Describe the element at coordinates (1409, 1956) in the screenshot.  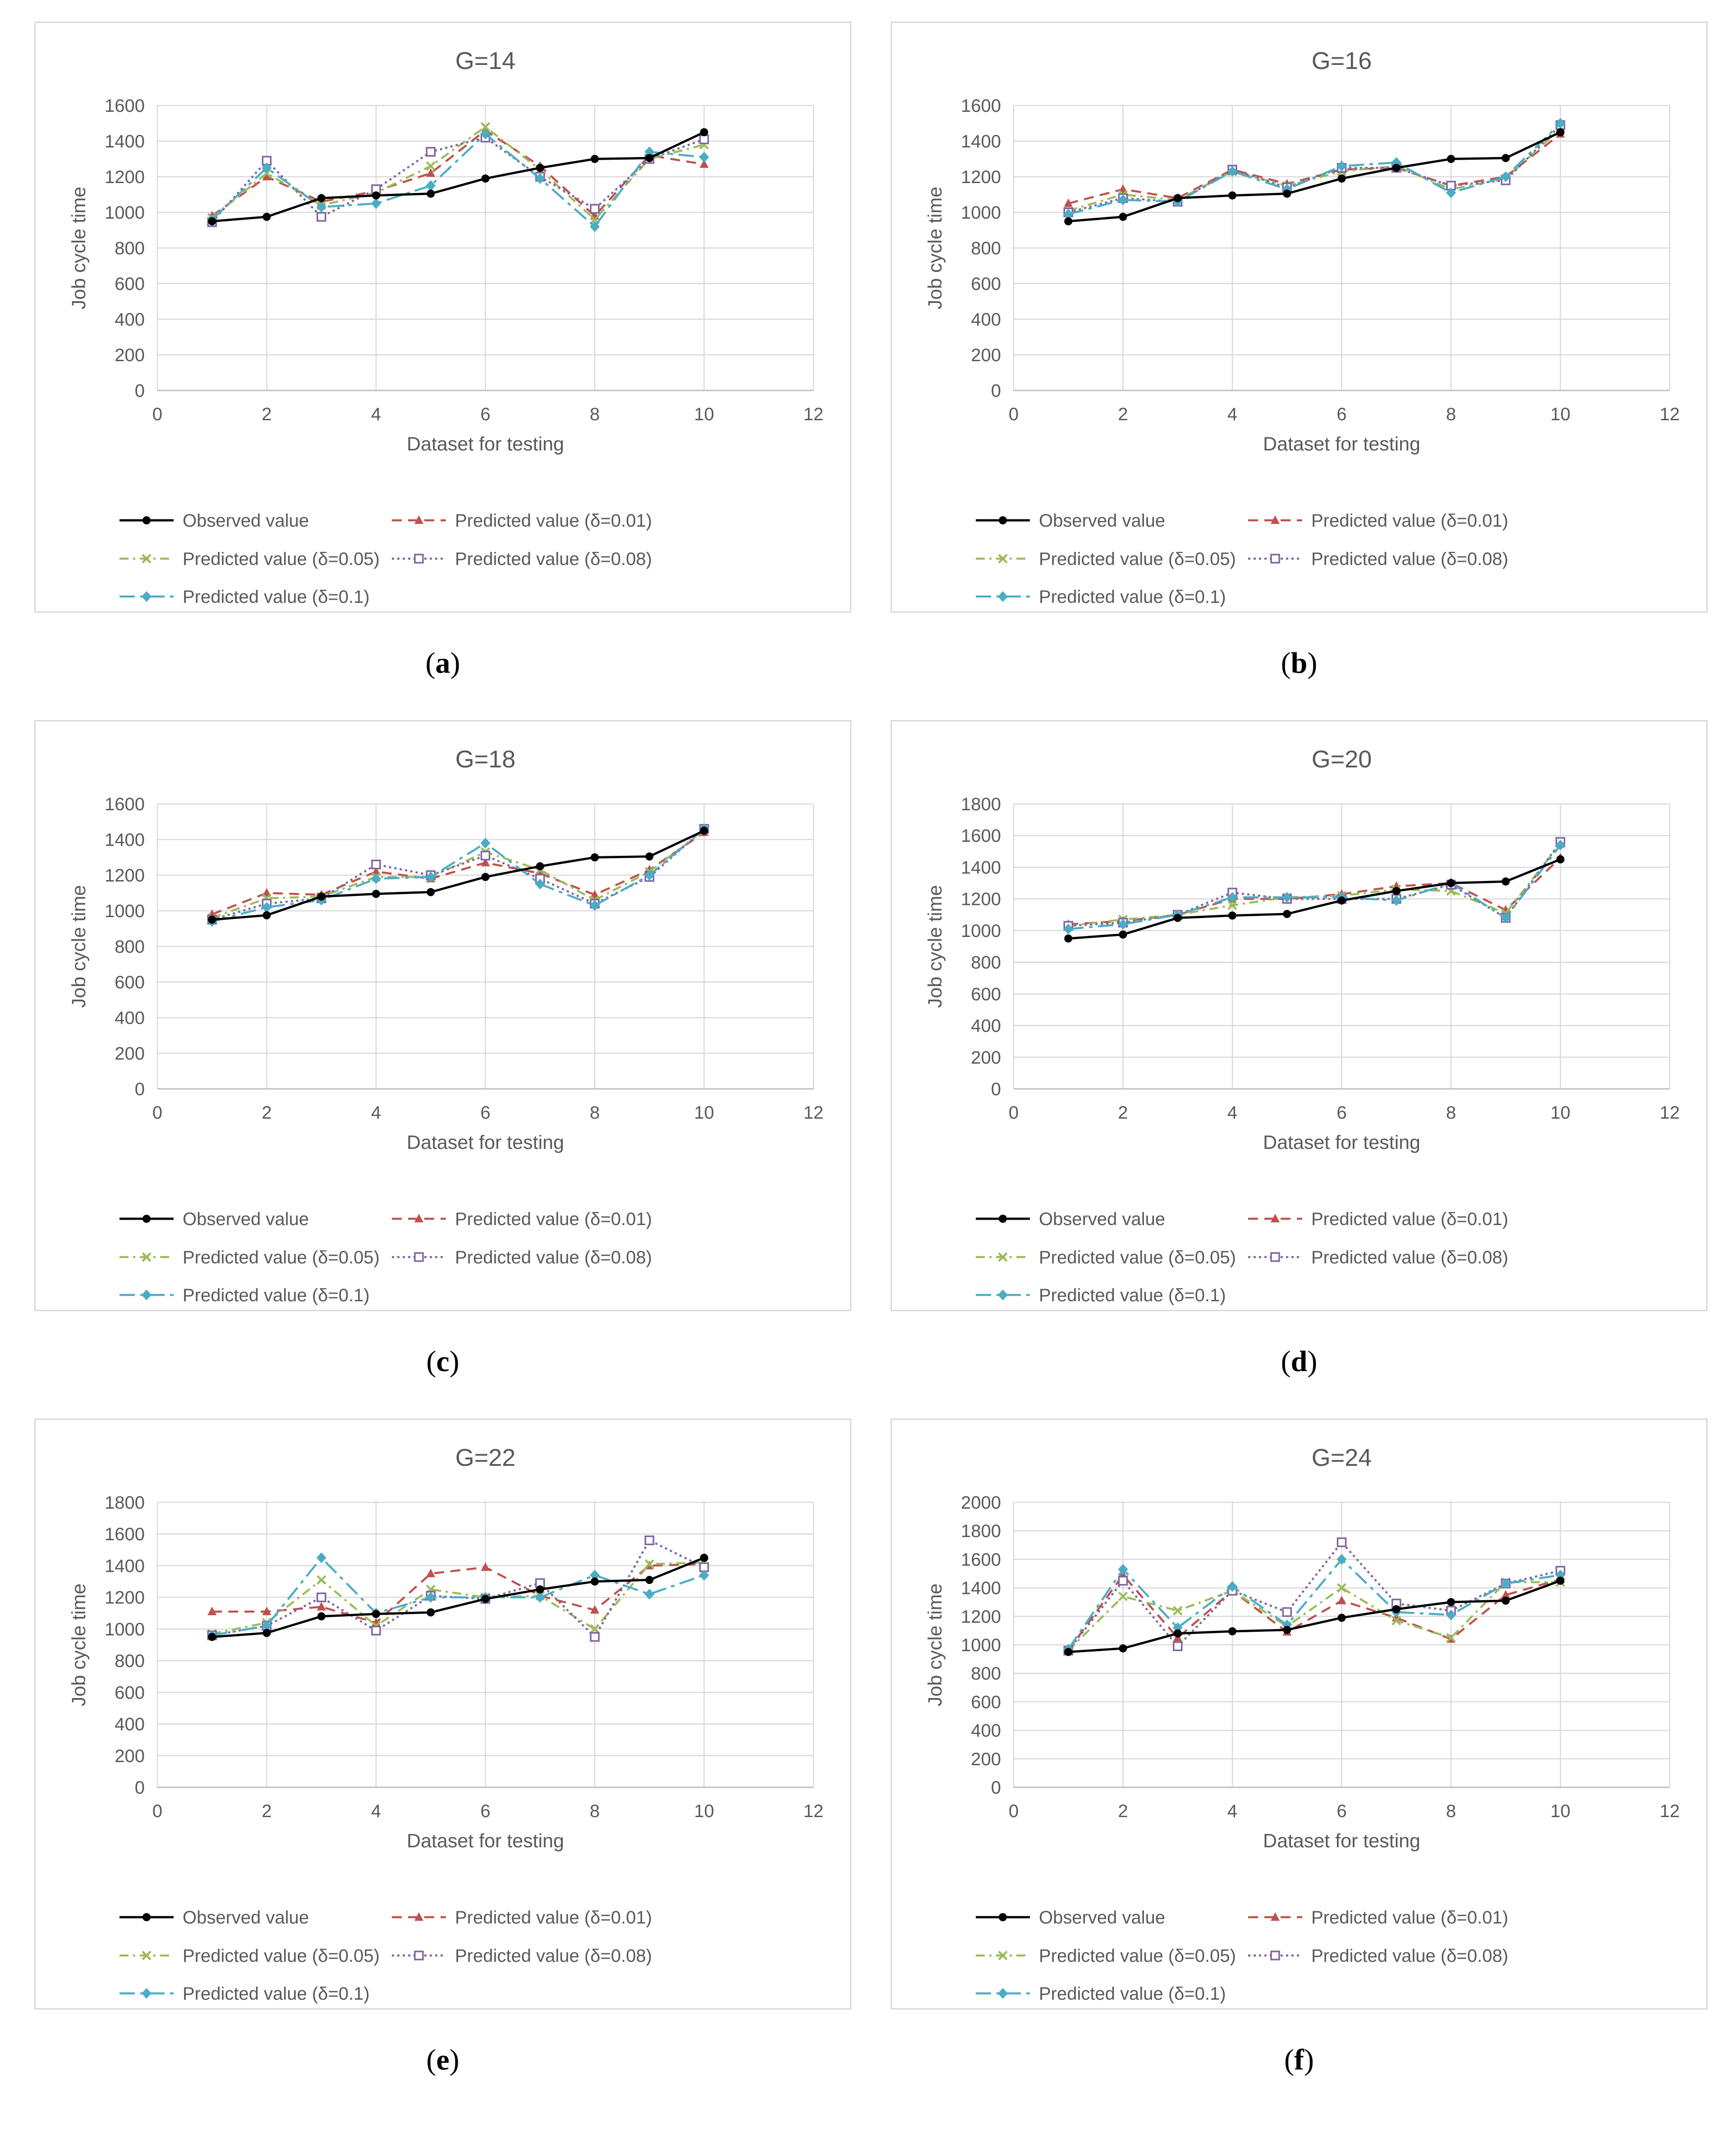
I see `legend-label: Predicted value (δ=0.08)` at that location.